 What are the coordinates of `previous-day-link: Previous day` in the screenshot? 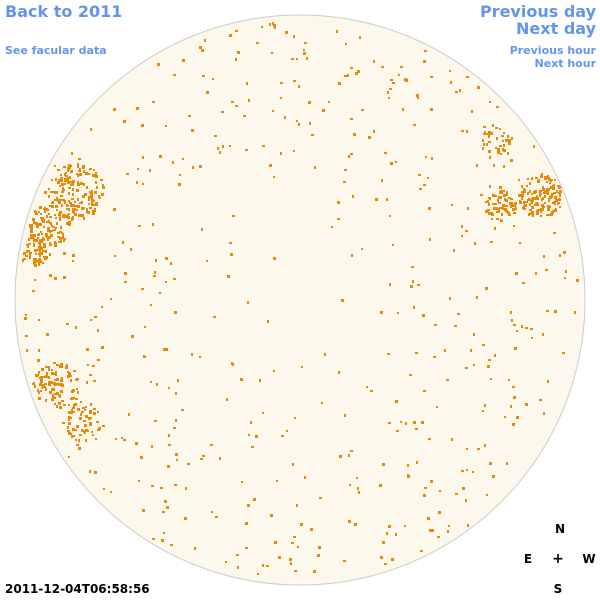 It's located at (537, 11).